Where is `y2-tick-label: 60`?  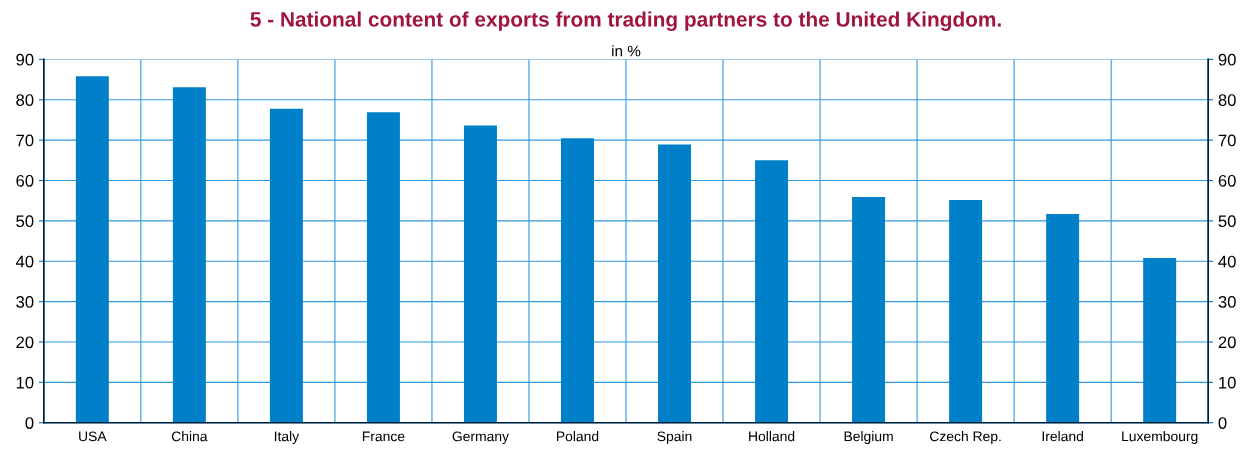 y2-tick-label: 60 is located at coordinates (1227, 180).